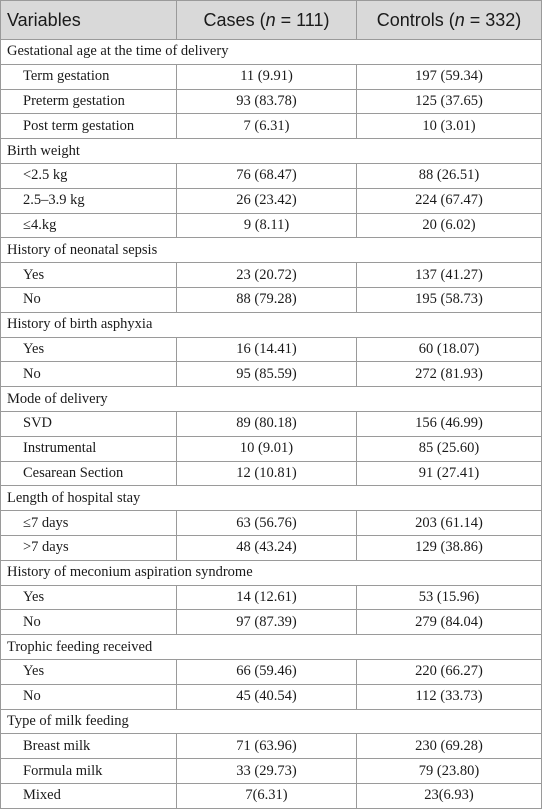 The image size is (542, 809). I want to click on variables-header: Variables, so click(88, 20).